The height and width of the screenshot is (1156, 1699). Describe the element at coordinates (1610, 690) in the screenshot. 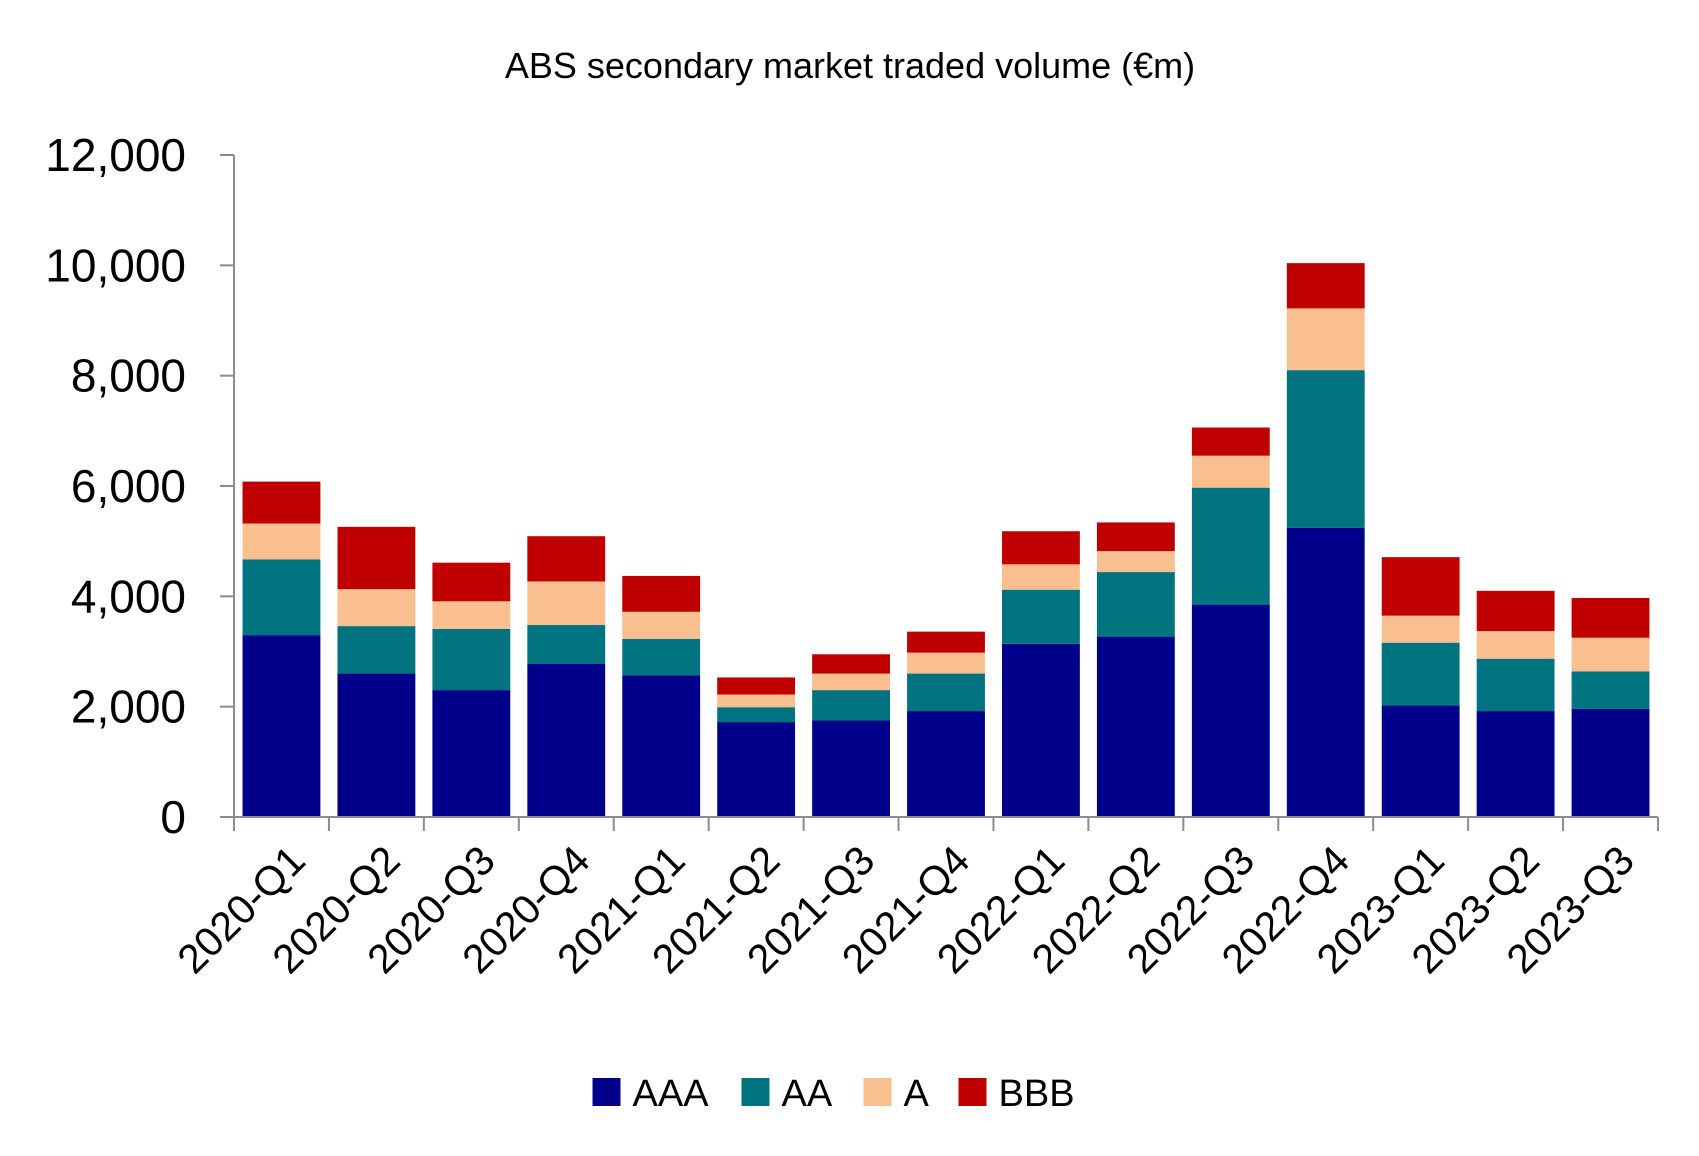

I see `bar-aa-2023-q3` at that location.